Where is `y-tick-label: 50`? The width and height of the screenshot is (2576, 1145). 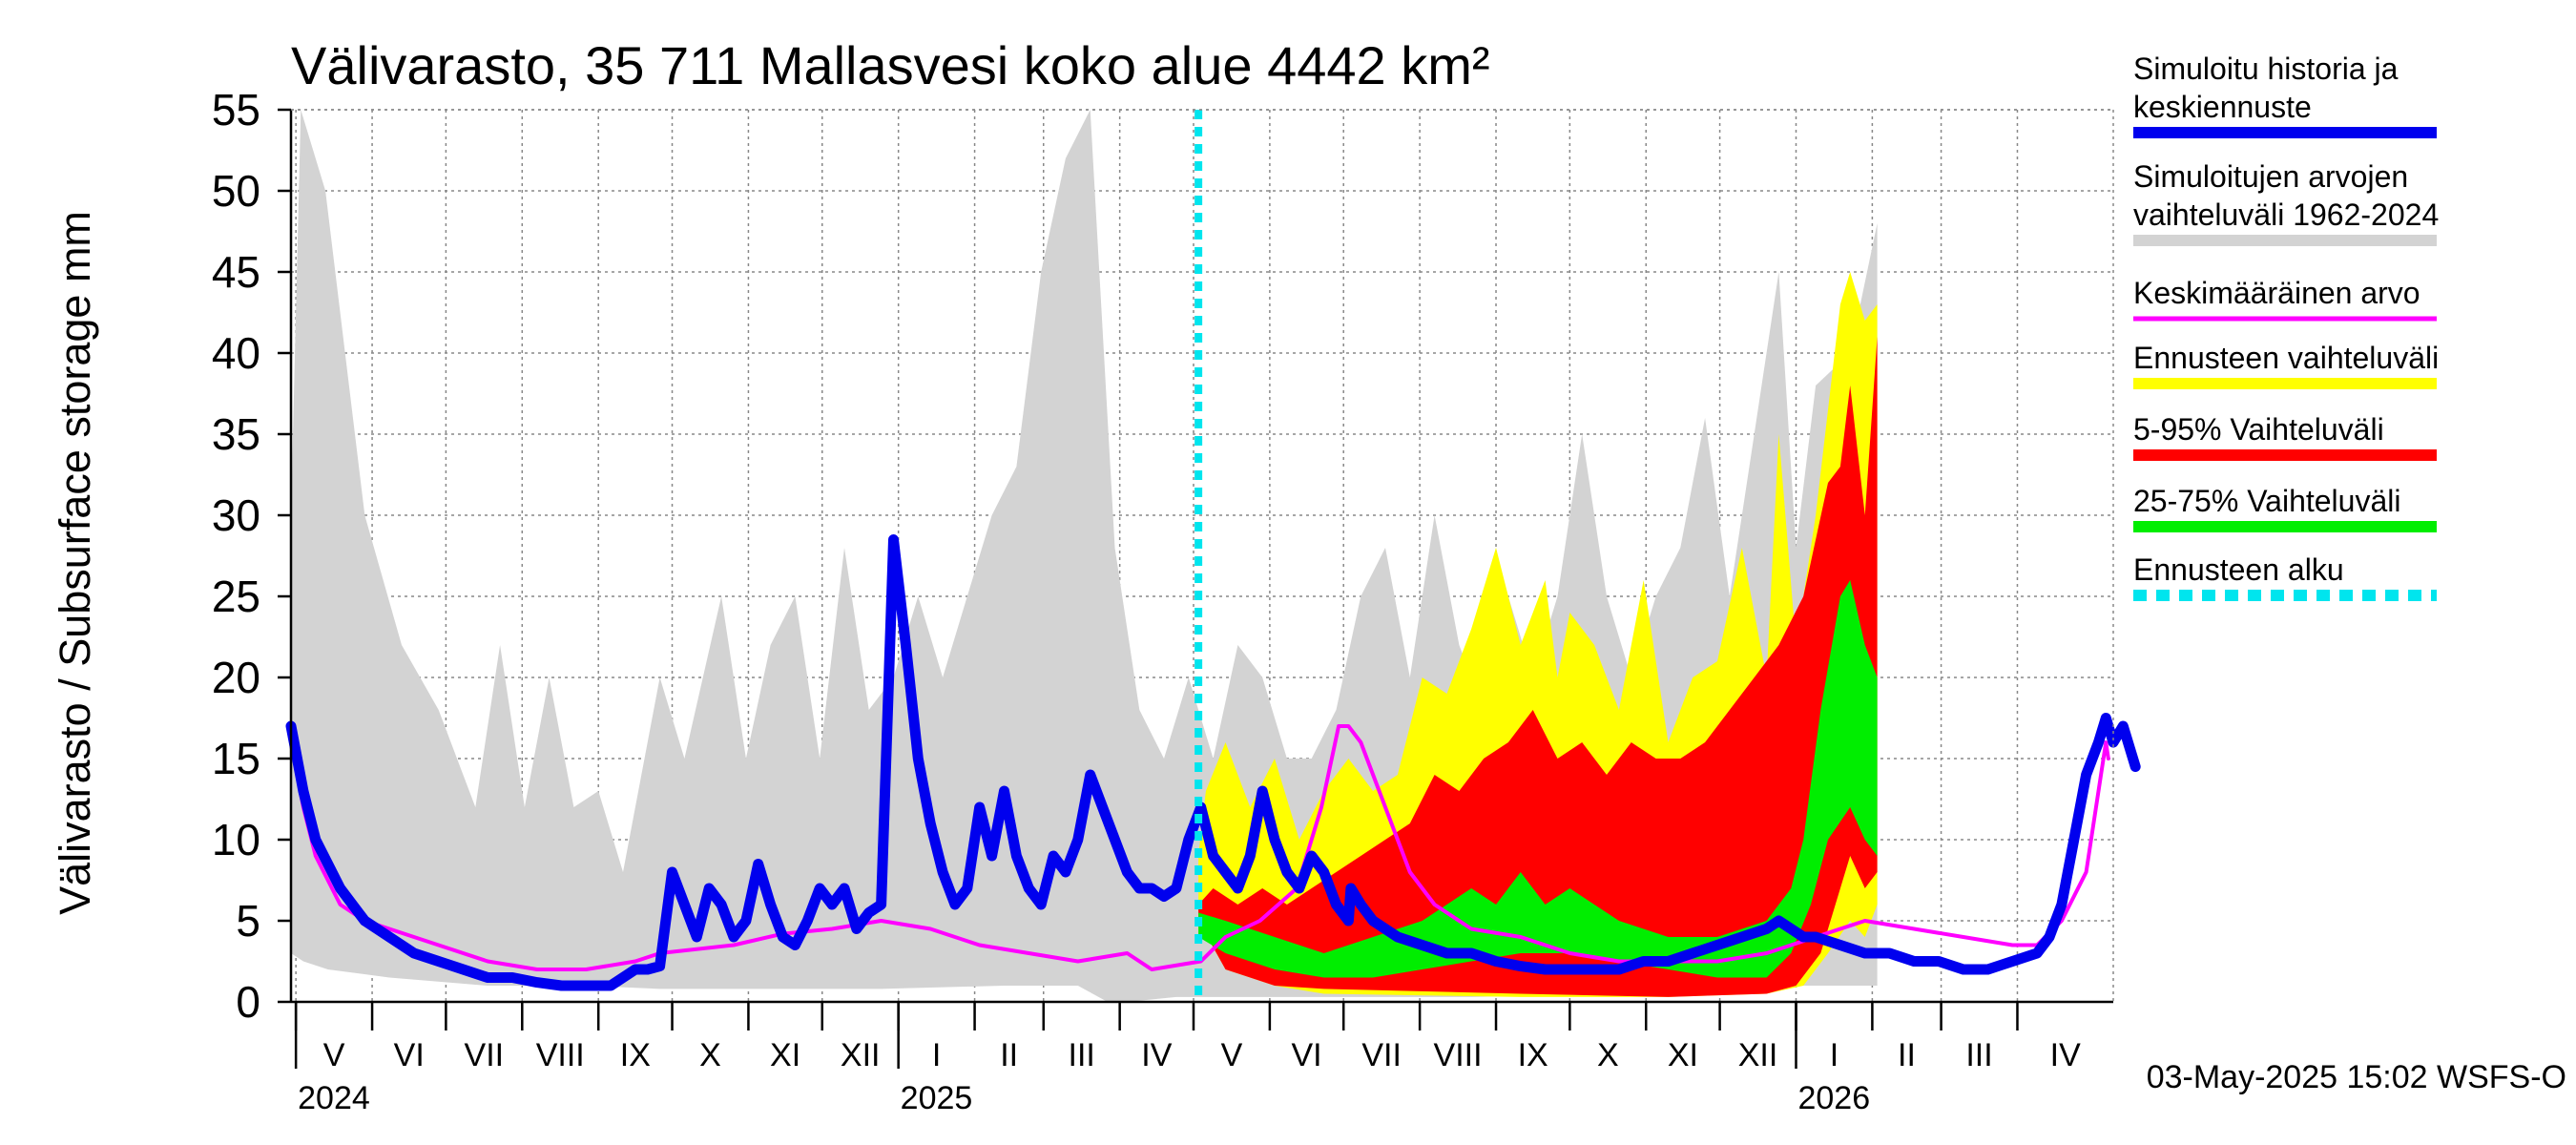
y-tick-label: 50 is located at coordinates (236, 191).